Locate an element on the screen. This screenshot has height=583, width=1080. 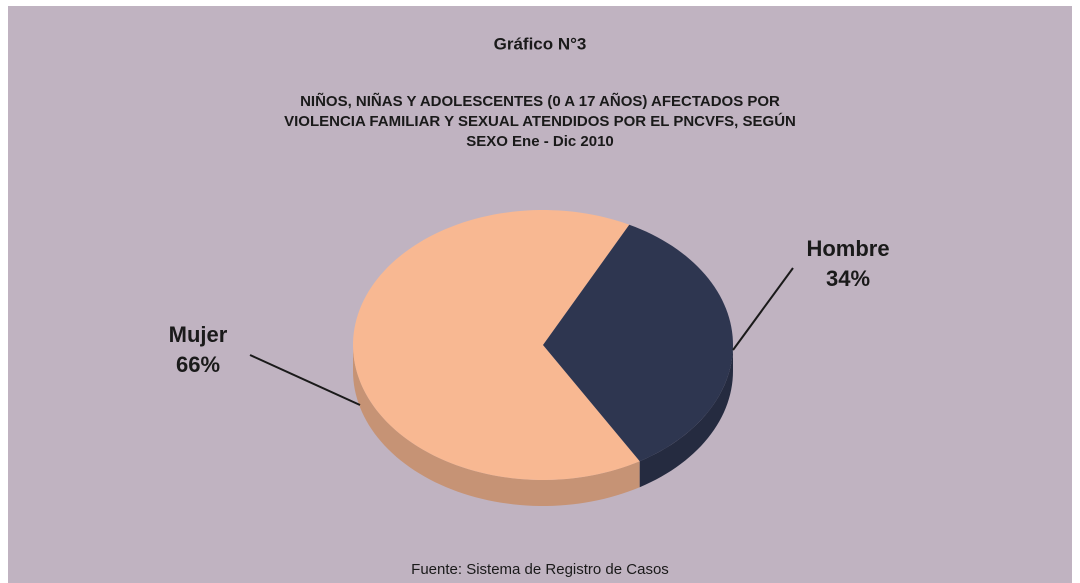
slice-value-label: 34% is located at coordinates (848, 278).